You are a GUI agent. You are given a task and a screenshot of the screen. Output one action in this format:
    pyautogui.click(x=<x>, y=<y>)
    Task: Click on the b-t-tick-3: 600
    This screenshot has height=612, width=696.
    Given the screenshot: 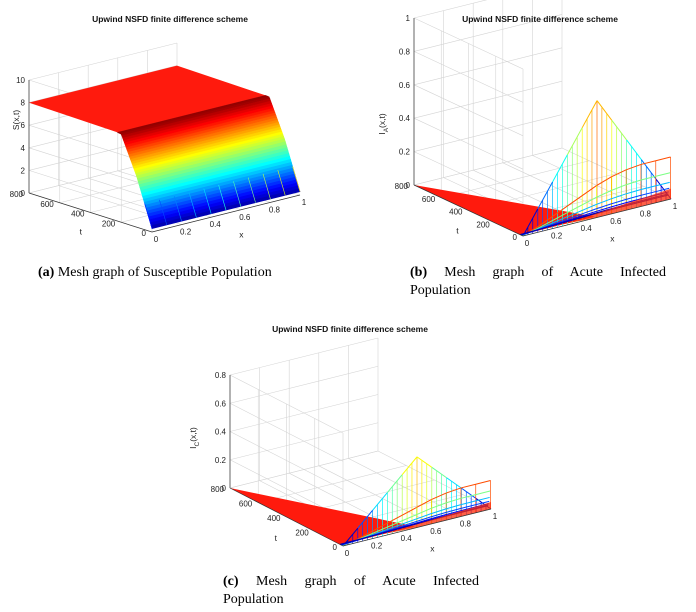 What is the action you would take?
    pyautogui.click(x=429, y=199)
    